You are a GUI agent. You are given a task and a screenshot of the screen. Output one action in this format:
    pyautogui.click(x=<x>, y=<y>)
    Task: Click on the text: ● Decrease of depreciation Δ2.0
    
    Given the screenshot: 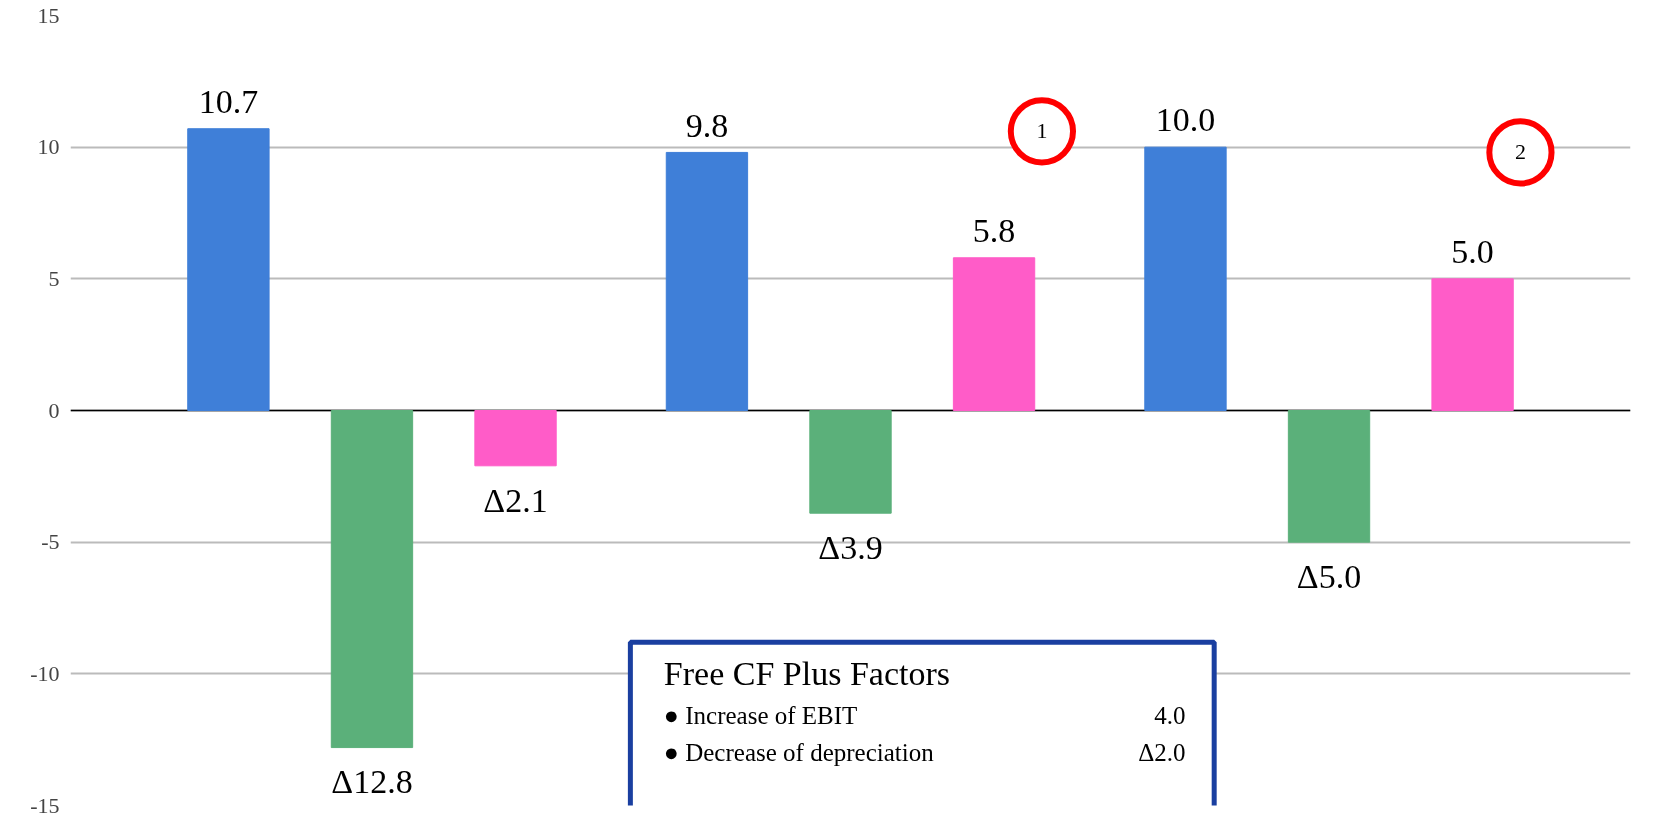 What is the action you would take?
    pyautogui.click(x=924, y=753)
    